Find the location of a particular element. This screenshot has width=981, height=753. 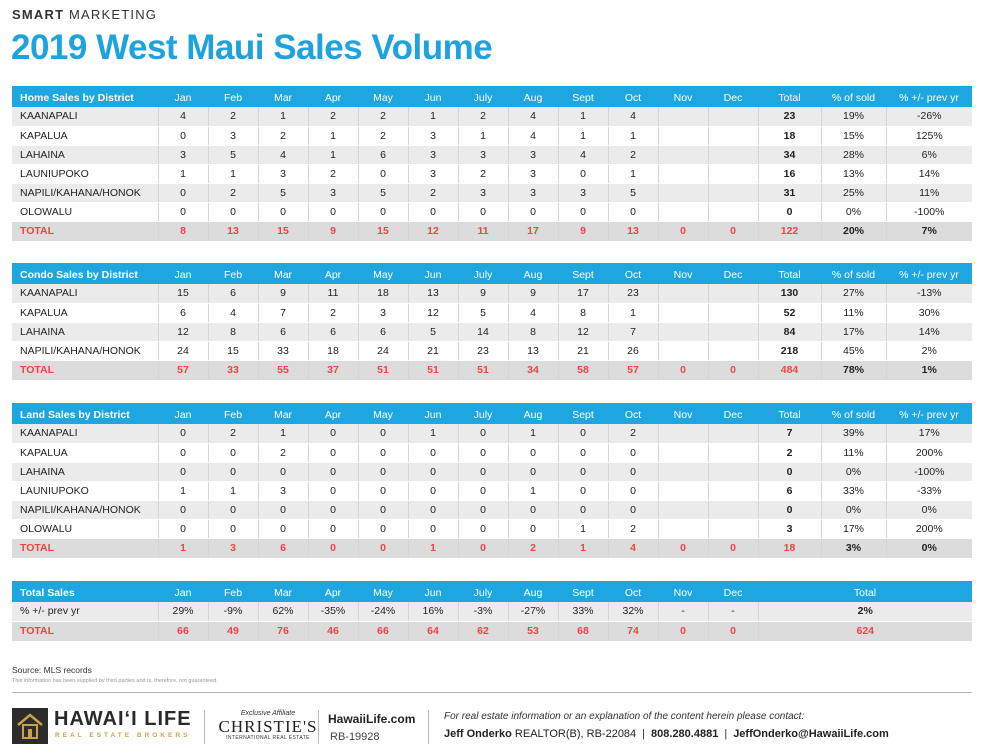

pct-prev-total: 7% is located at coordinates (929, 231).